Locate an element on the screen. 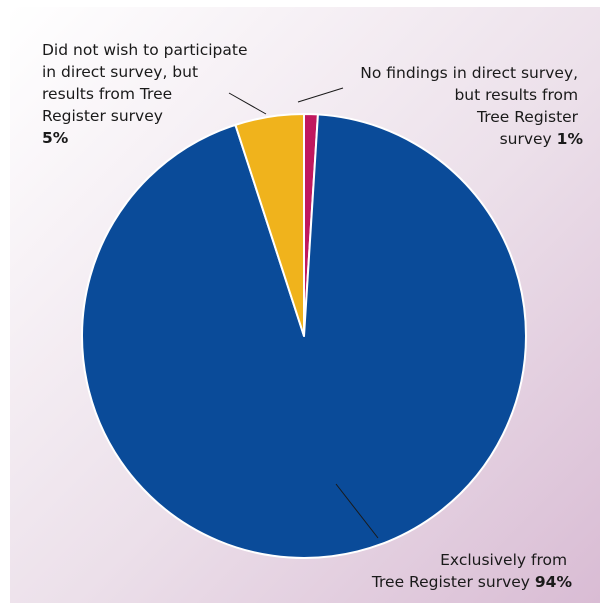 The width and height of the screenshot is (609, 611). label-no-findings-line-4: survey 1% is located at coordinates (542, 139).